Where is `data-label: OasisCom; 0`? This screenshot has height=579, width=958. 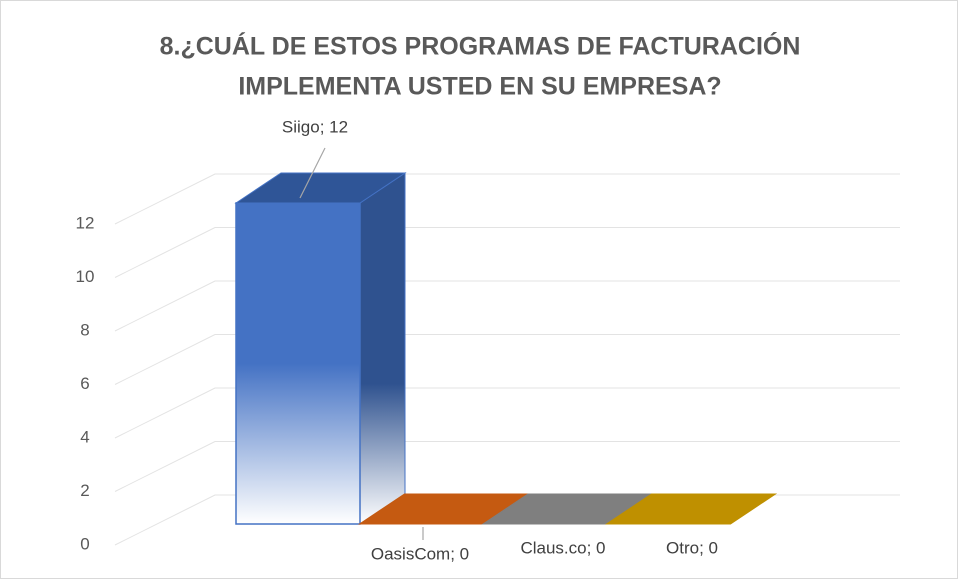 data-label: OasisCom; 0 is located at coordinates (420, 553).